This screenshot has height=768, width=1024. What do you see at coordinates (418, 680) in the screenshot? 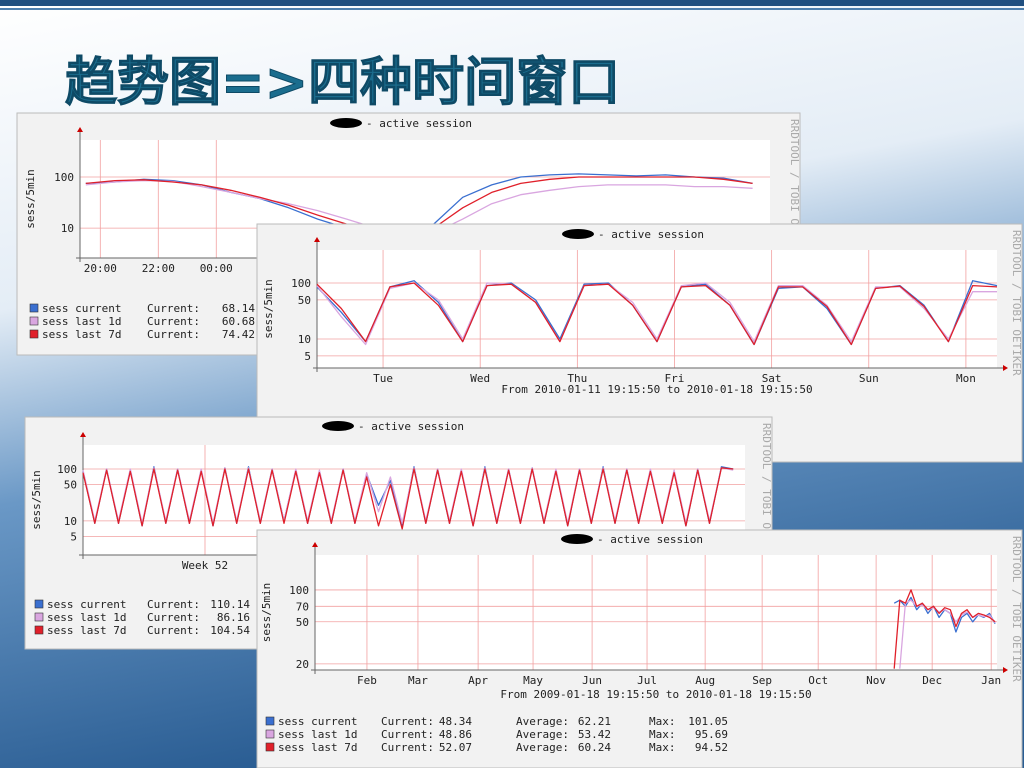
I see `x-tick-label: Mar` at bounding box center [418, 680].